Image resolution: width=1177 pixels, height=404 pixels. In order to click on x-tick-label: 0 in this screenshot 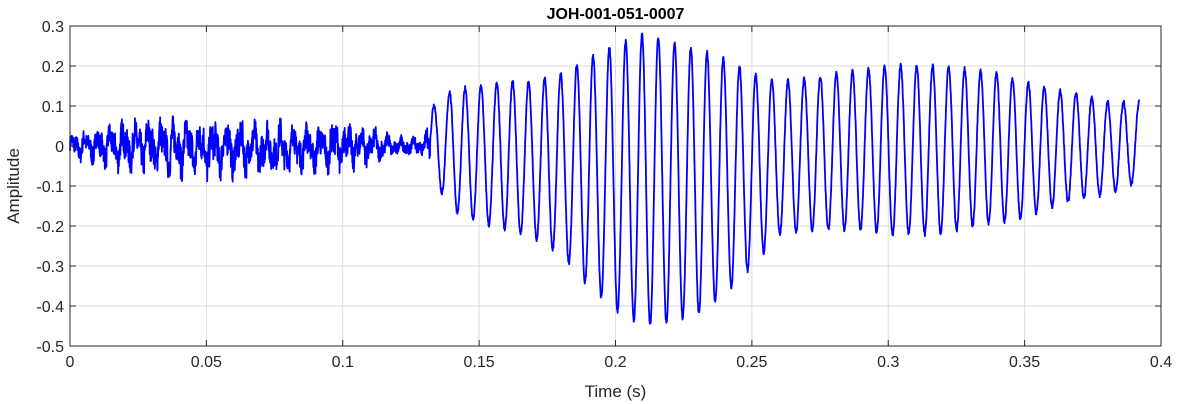, I will do `click(70, 362)`.